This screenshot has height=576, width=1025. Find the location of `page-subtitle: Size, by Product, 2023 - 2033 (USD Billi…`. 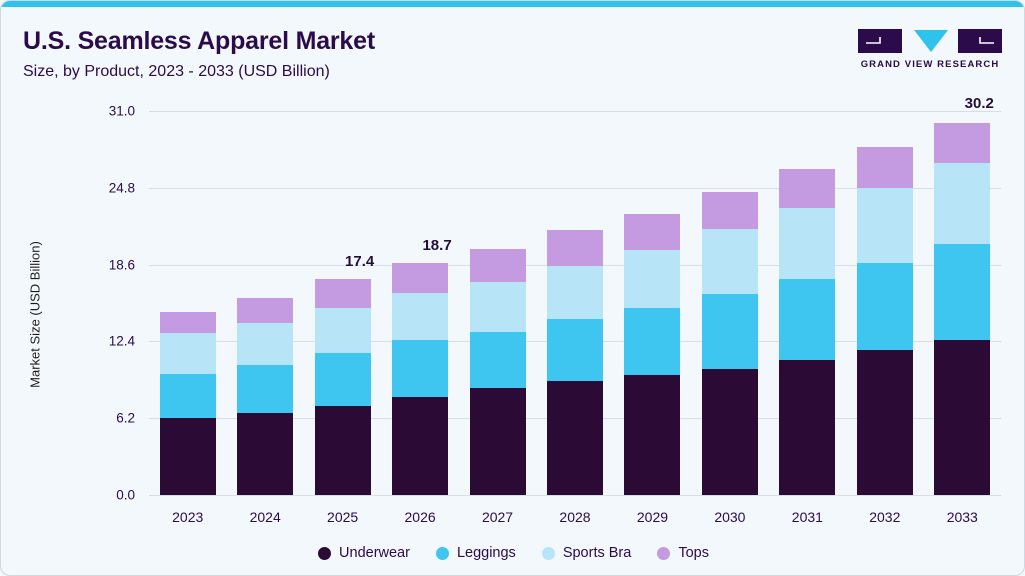

page-subtitle: Size, by Product, 2023 - 2033 (USD Billi… is located at coordinates (176, 71).